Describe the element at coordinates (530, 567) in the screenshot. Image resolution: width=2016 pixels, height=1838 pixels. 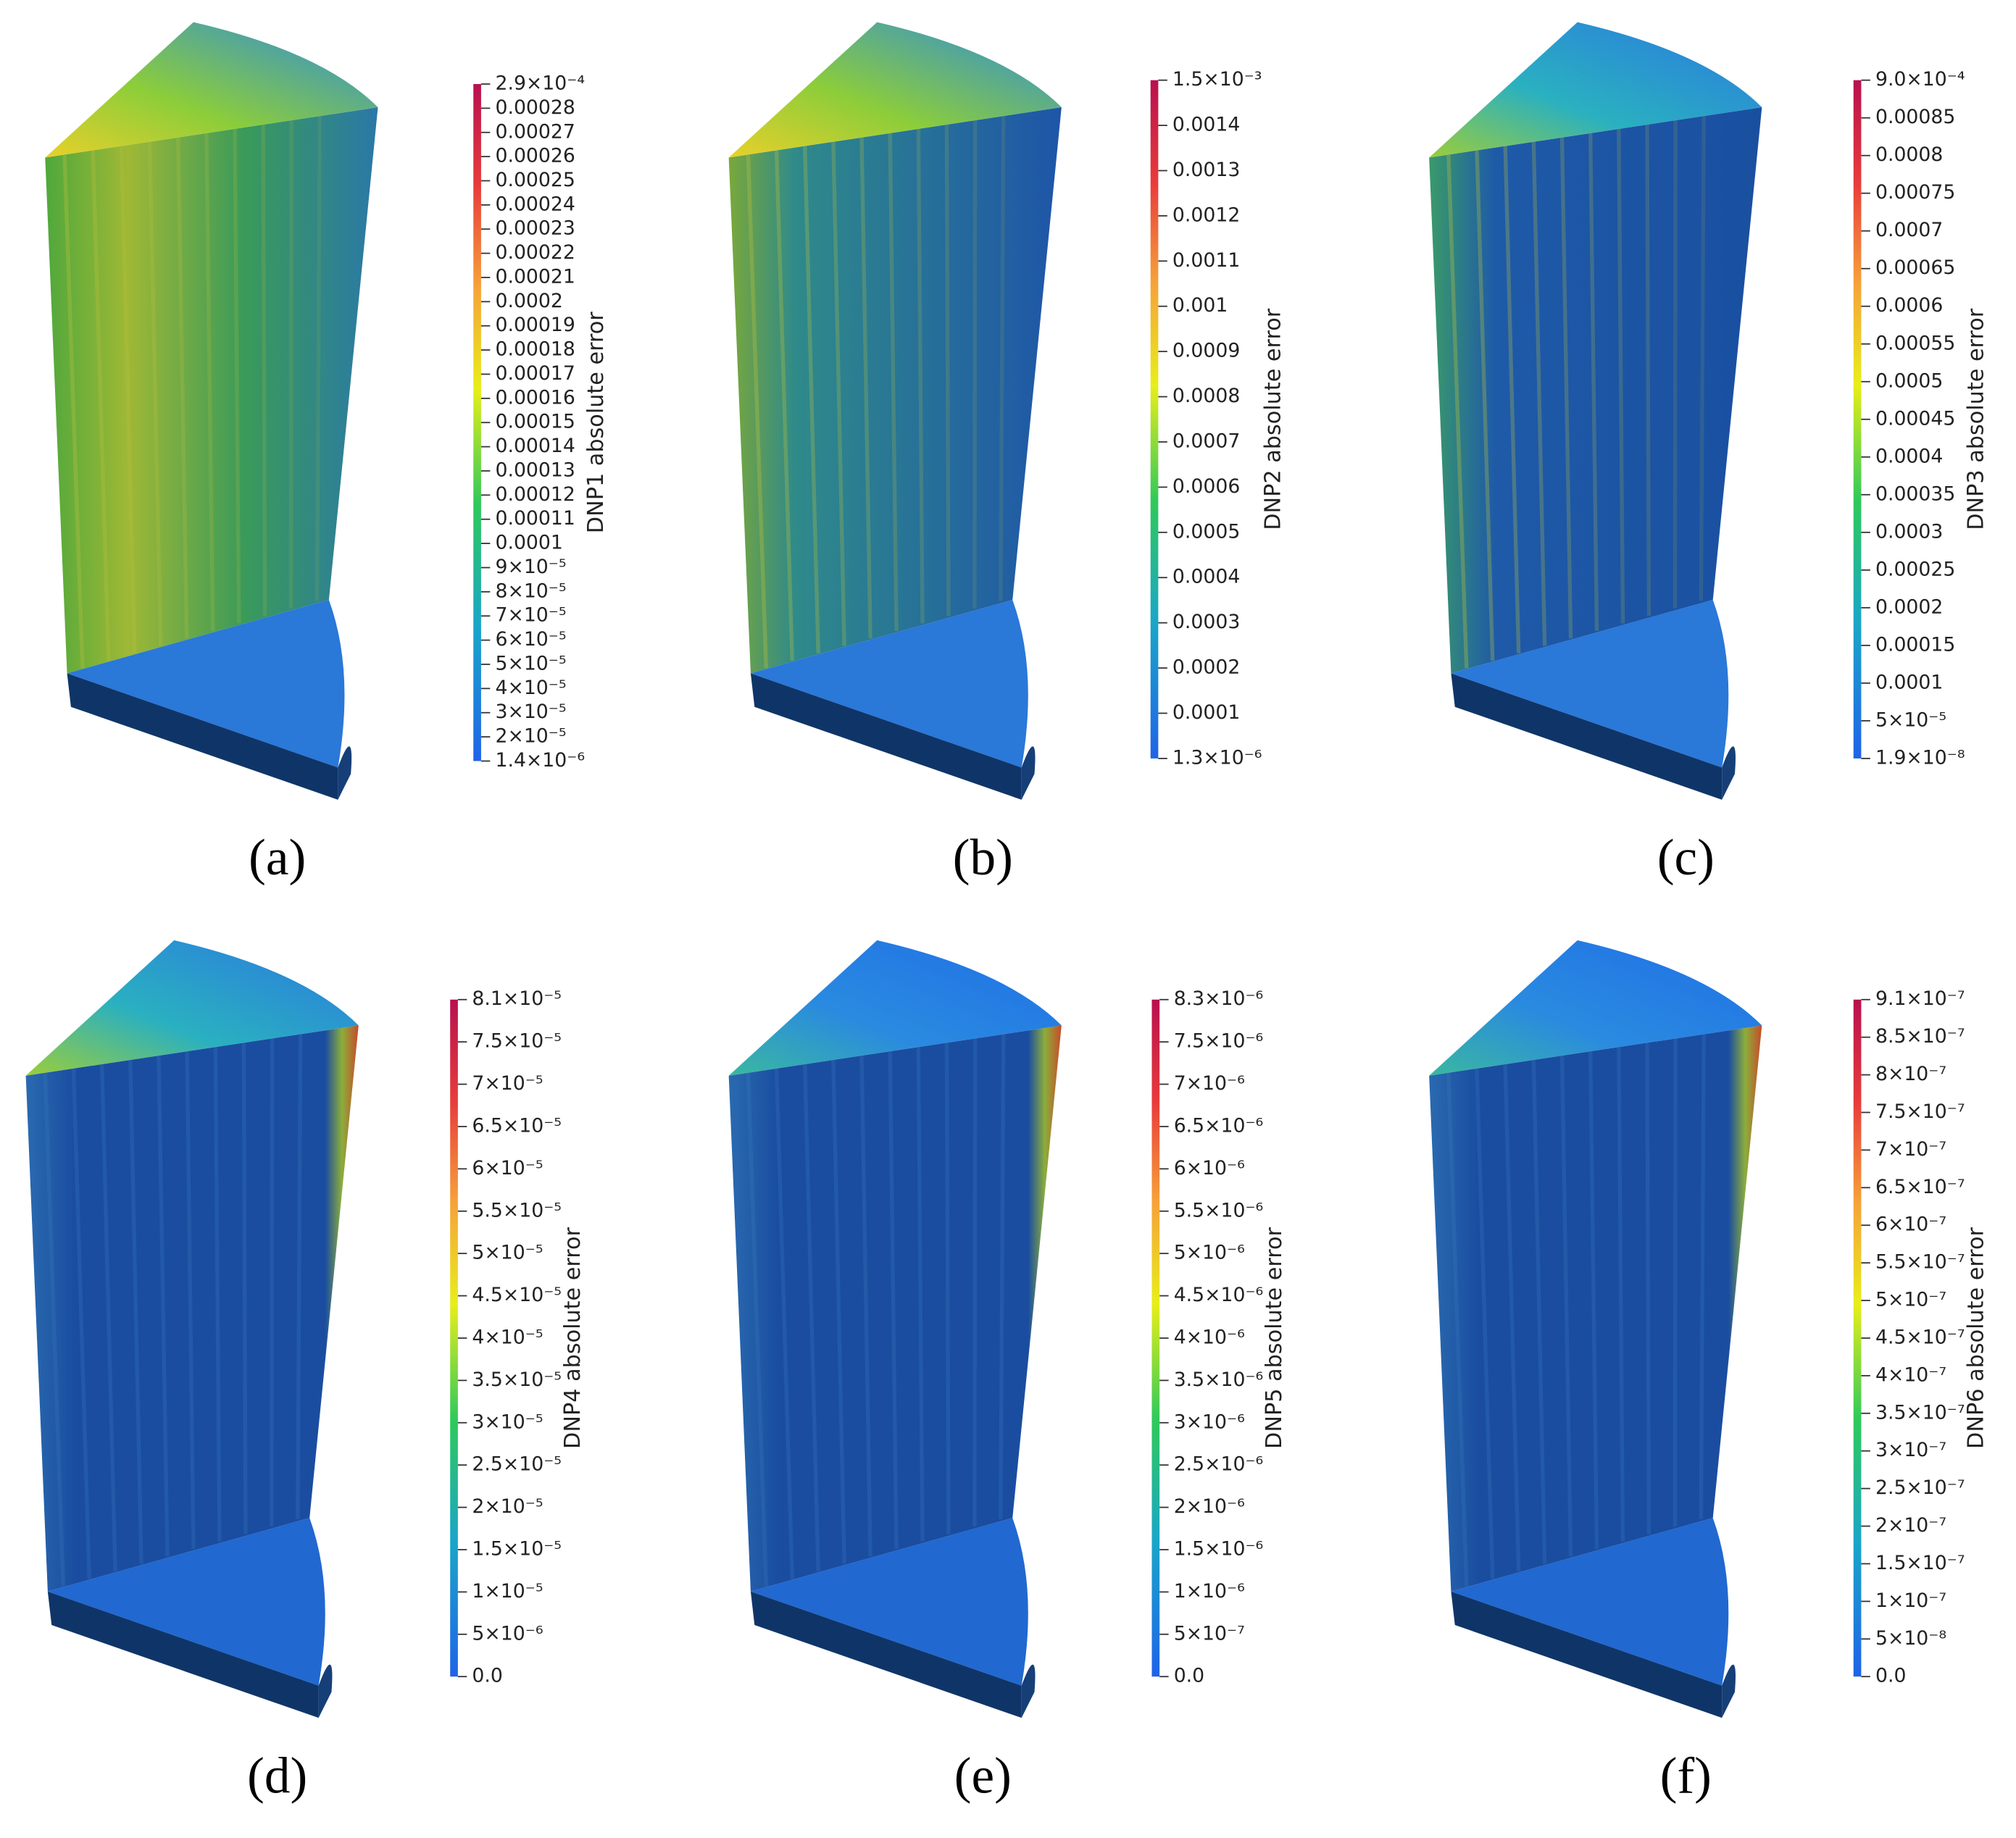
I see `colorbar-tick-label: 9×10⁻⁵` at that location.